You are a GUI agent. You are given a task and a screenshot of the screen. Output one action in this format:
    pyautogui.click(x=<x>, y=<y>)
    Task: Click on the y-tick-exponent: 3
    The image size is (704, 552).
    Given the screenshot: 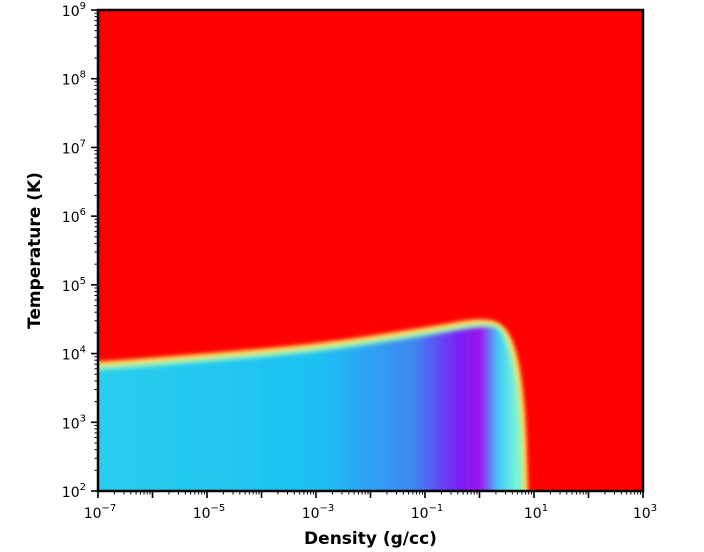 What is the action you would take?
    pyautogui.click(x=83, y=418)
    